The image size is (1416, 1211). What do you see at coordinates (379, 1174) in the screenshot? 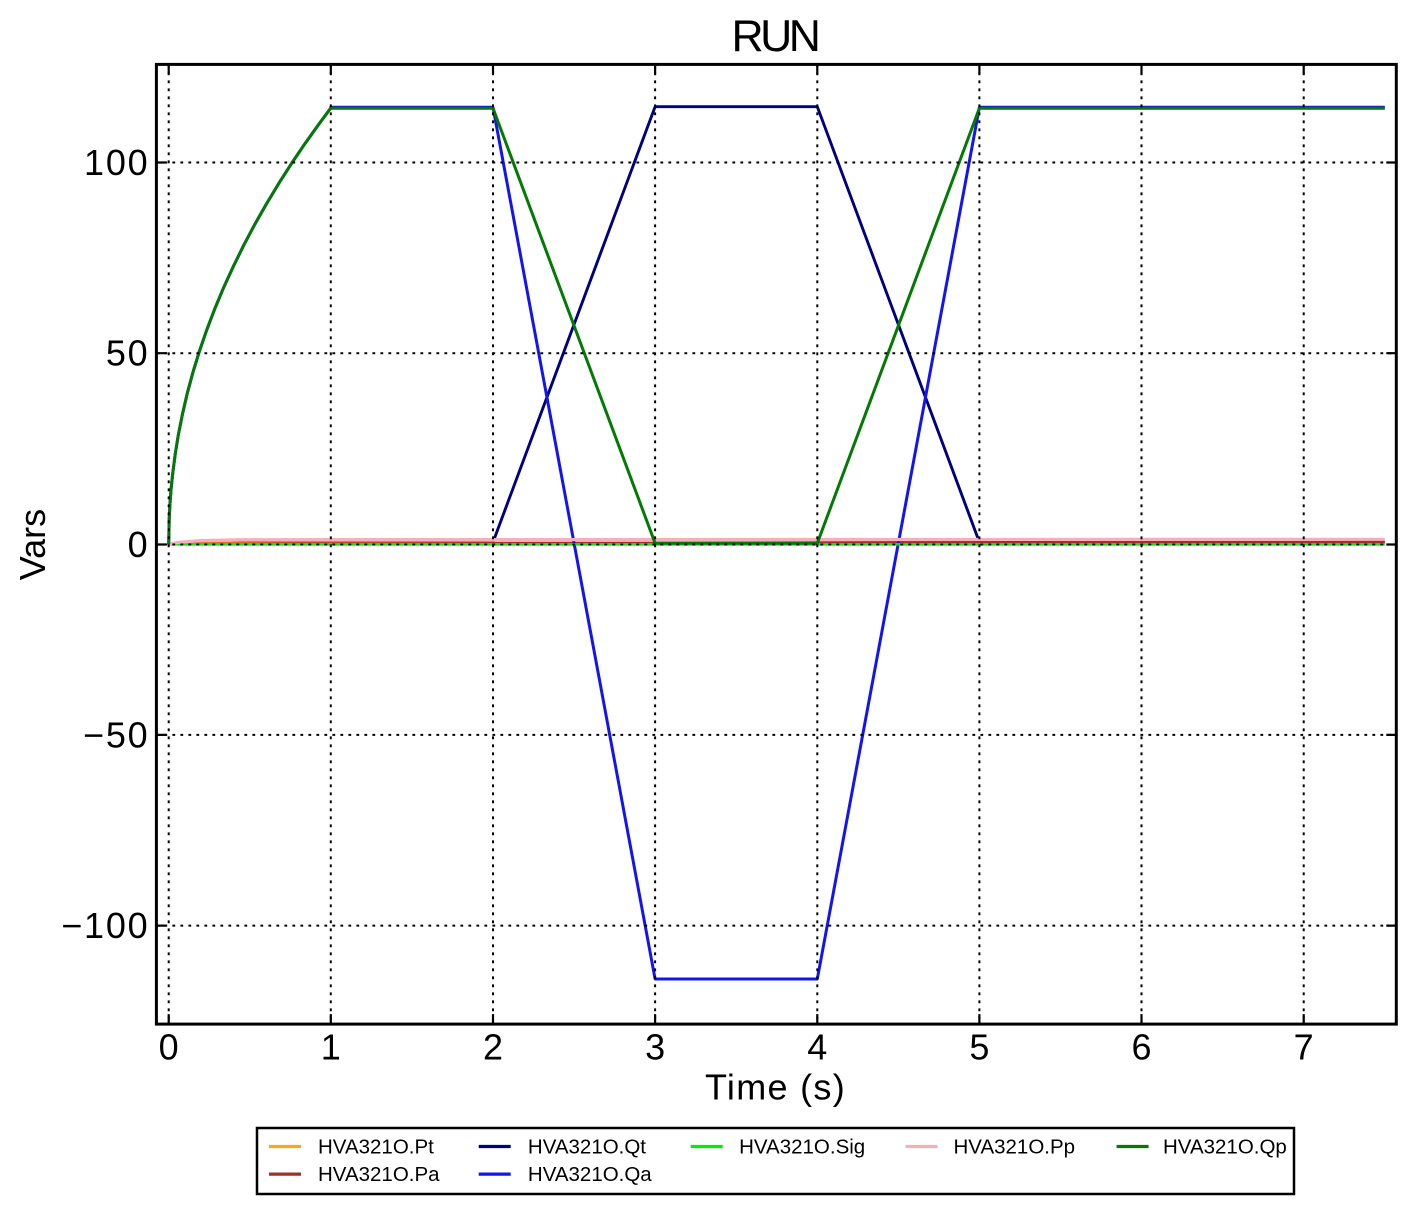
I see `svg-text: HVA321O.Pa` at bounding box center [379, 1174].